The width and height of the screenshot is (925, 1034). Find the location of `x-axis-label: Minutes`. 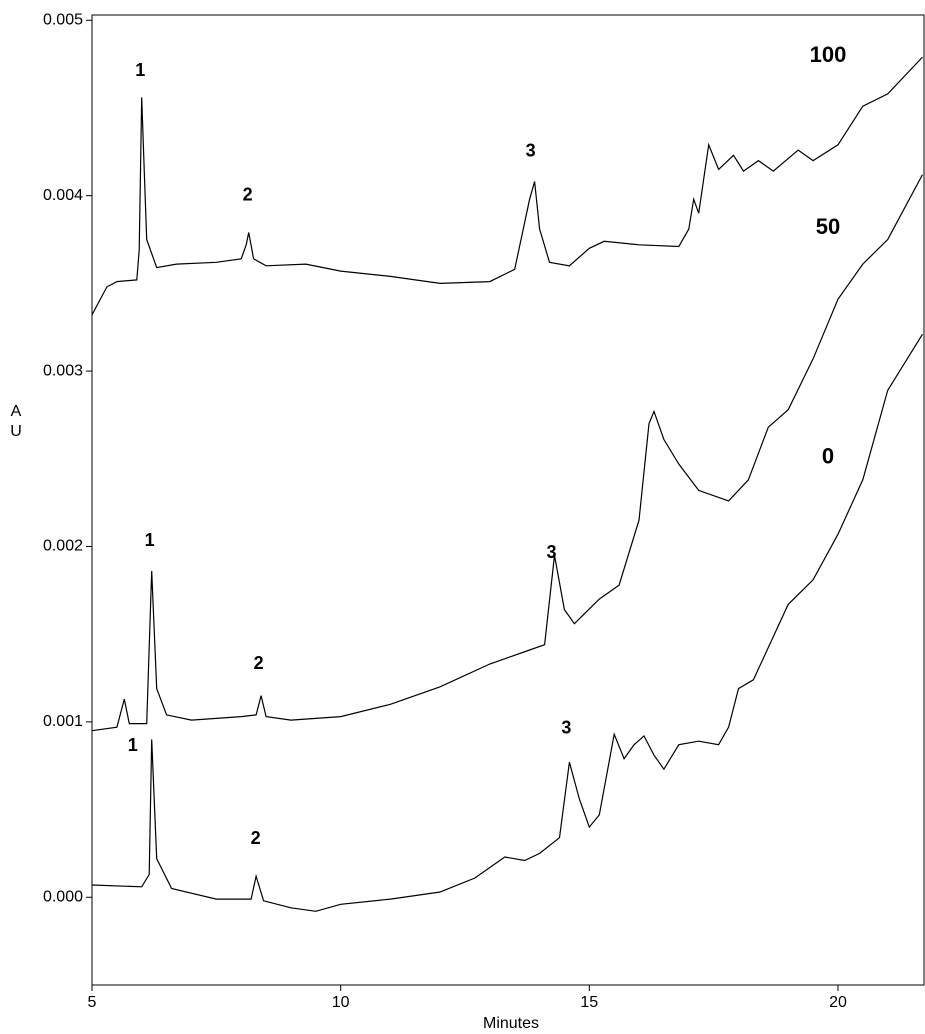

x-axis-label: Minutes is located at coordinates (511, 1023).